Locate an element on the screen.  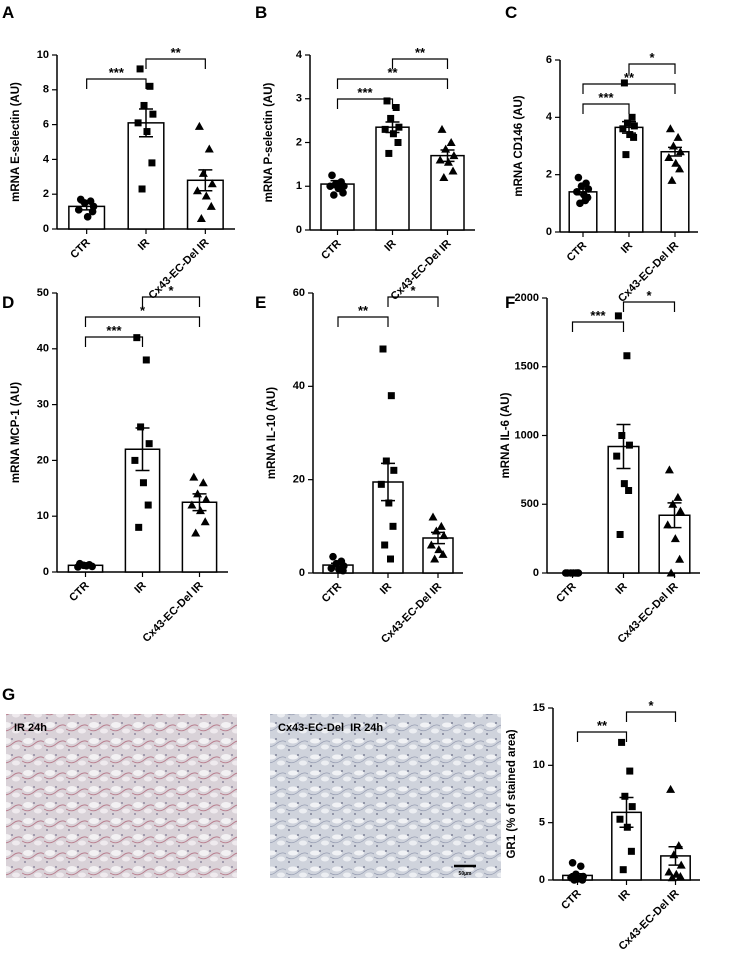
y-tick-label: 15 is located at coordinates (539, 708).